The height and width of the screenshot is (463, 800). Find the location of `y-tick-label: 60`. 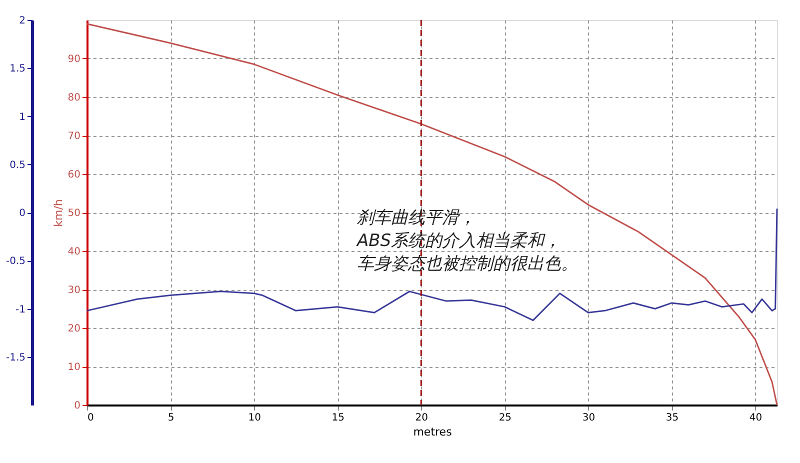

y-tick-label: 60 is located at coordinates (74, 175).